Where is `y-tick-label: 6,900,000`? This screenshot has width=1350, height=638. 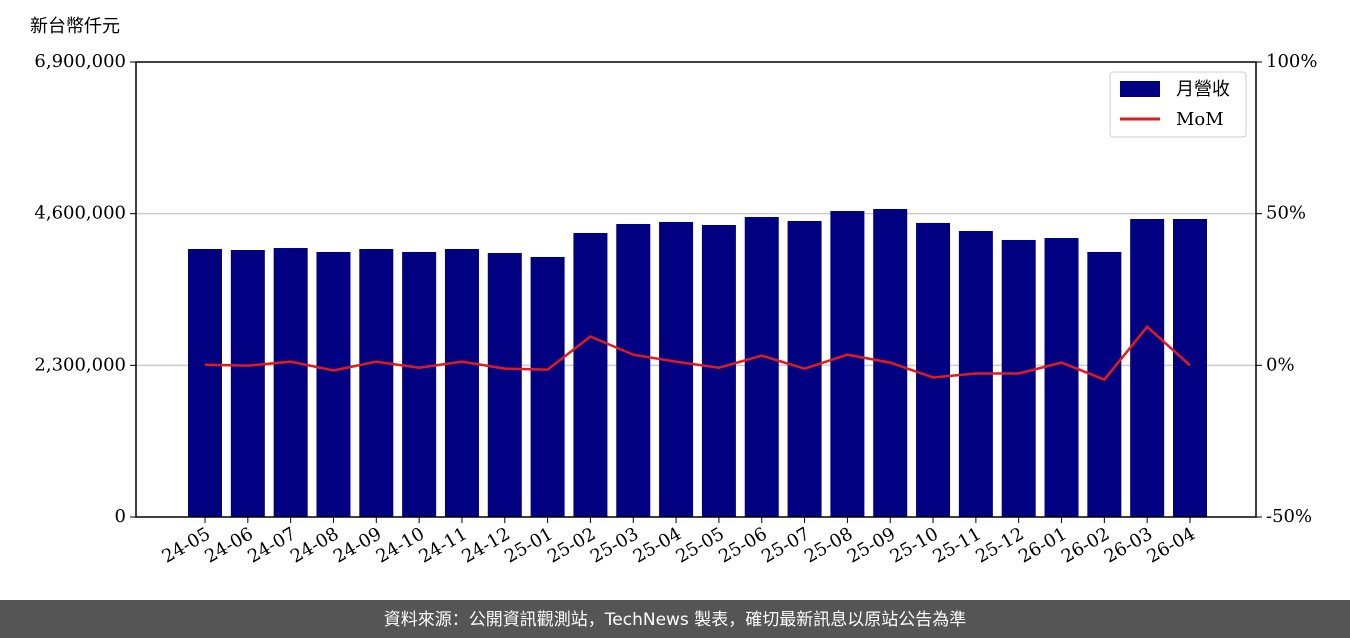 y-tick-label: 6,900,000 is located at coordinates (80, 61).